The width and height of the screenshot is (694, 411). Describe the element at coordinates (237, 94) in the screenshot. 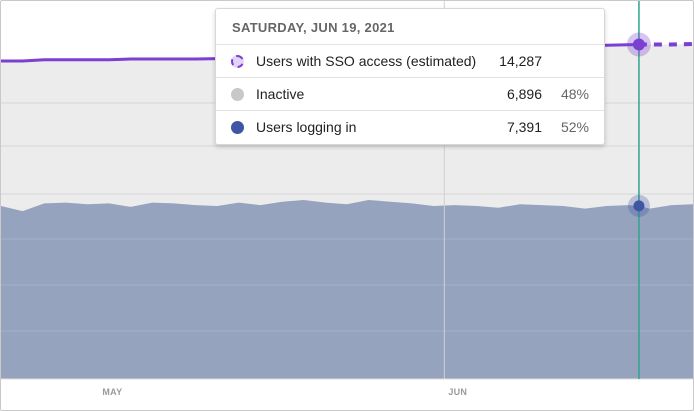

I see `inactive-legend-dot-icon` at that location.